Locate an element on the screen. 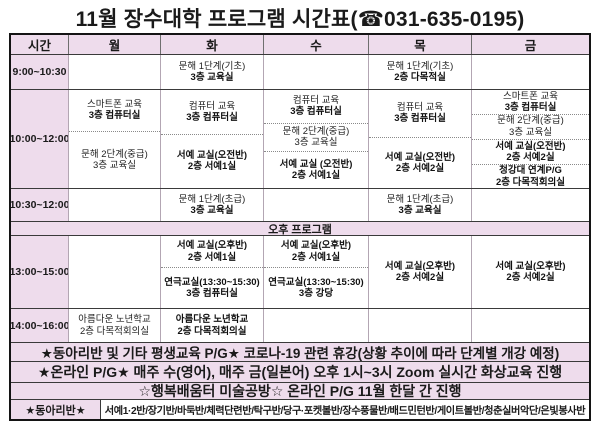 The height and width of the screenshot is (424, 600). class-room: 3층 강당 is located at coordinates (316, 294).